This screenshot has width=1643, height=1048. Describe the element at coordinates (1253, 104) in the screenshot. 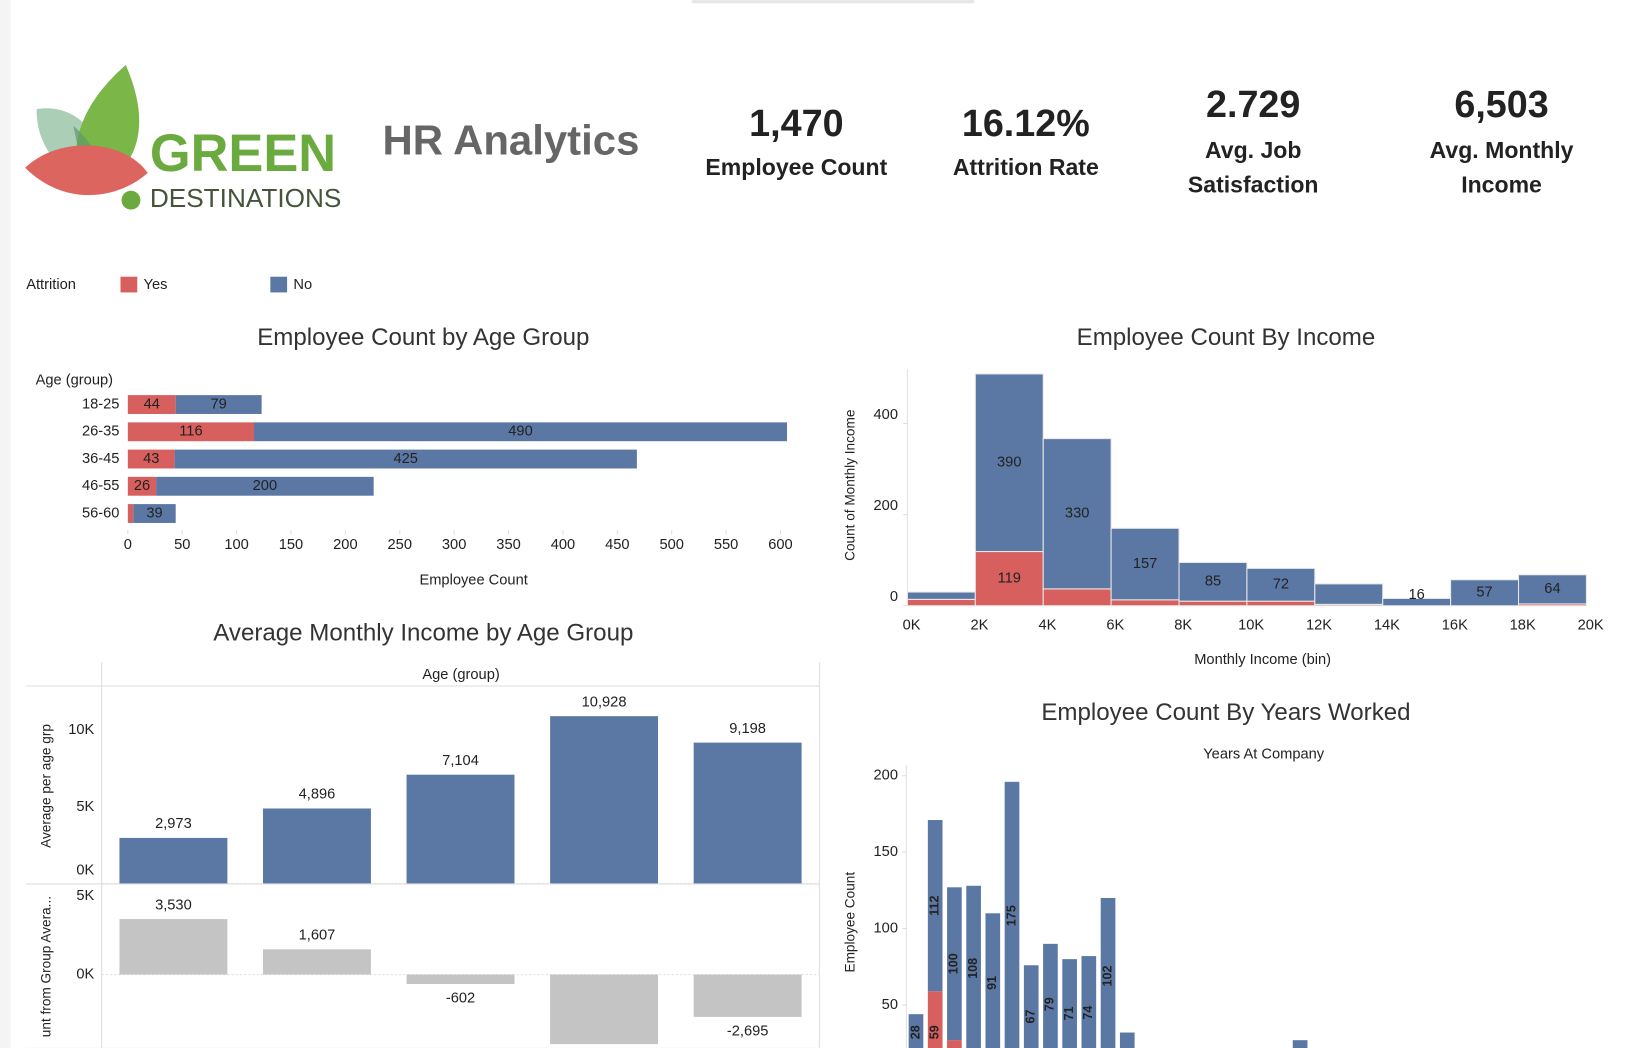

I see `kpi-value: 2.729` at that location.